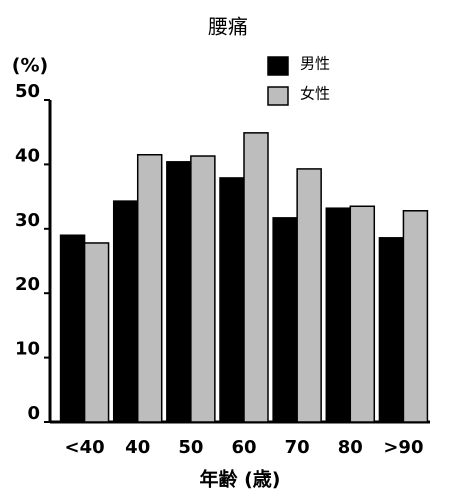 The height and width of the screenshot is (500, 458). Describe the element at coordinates (190, 447) in the screenshot. I see `x-tick-label: 50` at that location.